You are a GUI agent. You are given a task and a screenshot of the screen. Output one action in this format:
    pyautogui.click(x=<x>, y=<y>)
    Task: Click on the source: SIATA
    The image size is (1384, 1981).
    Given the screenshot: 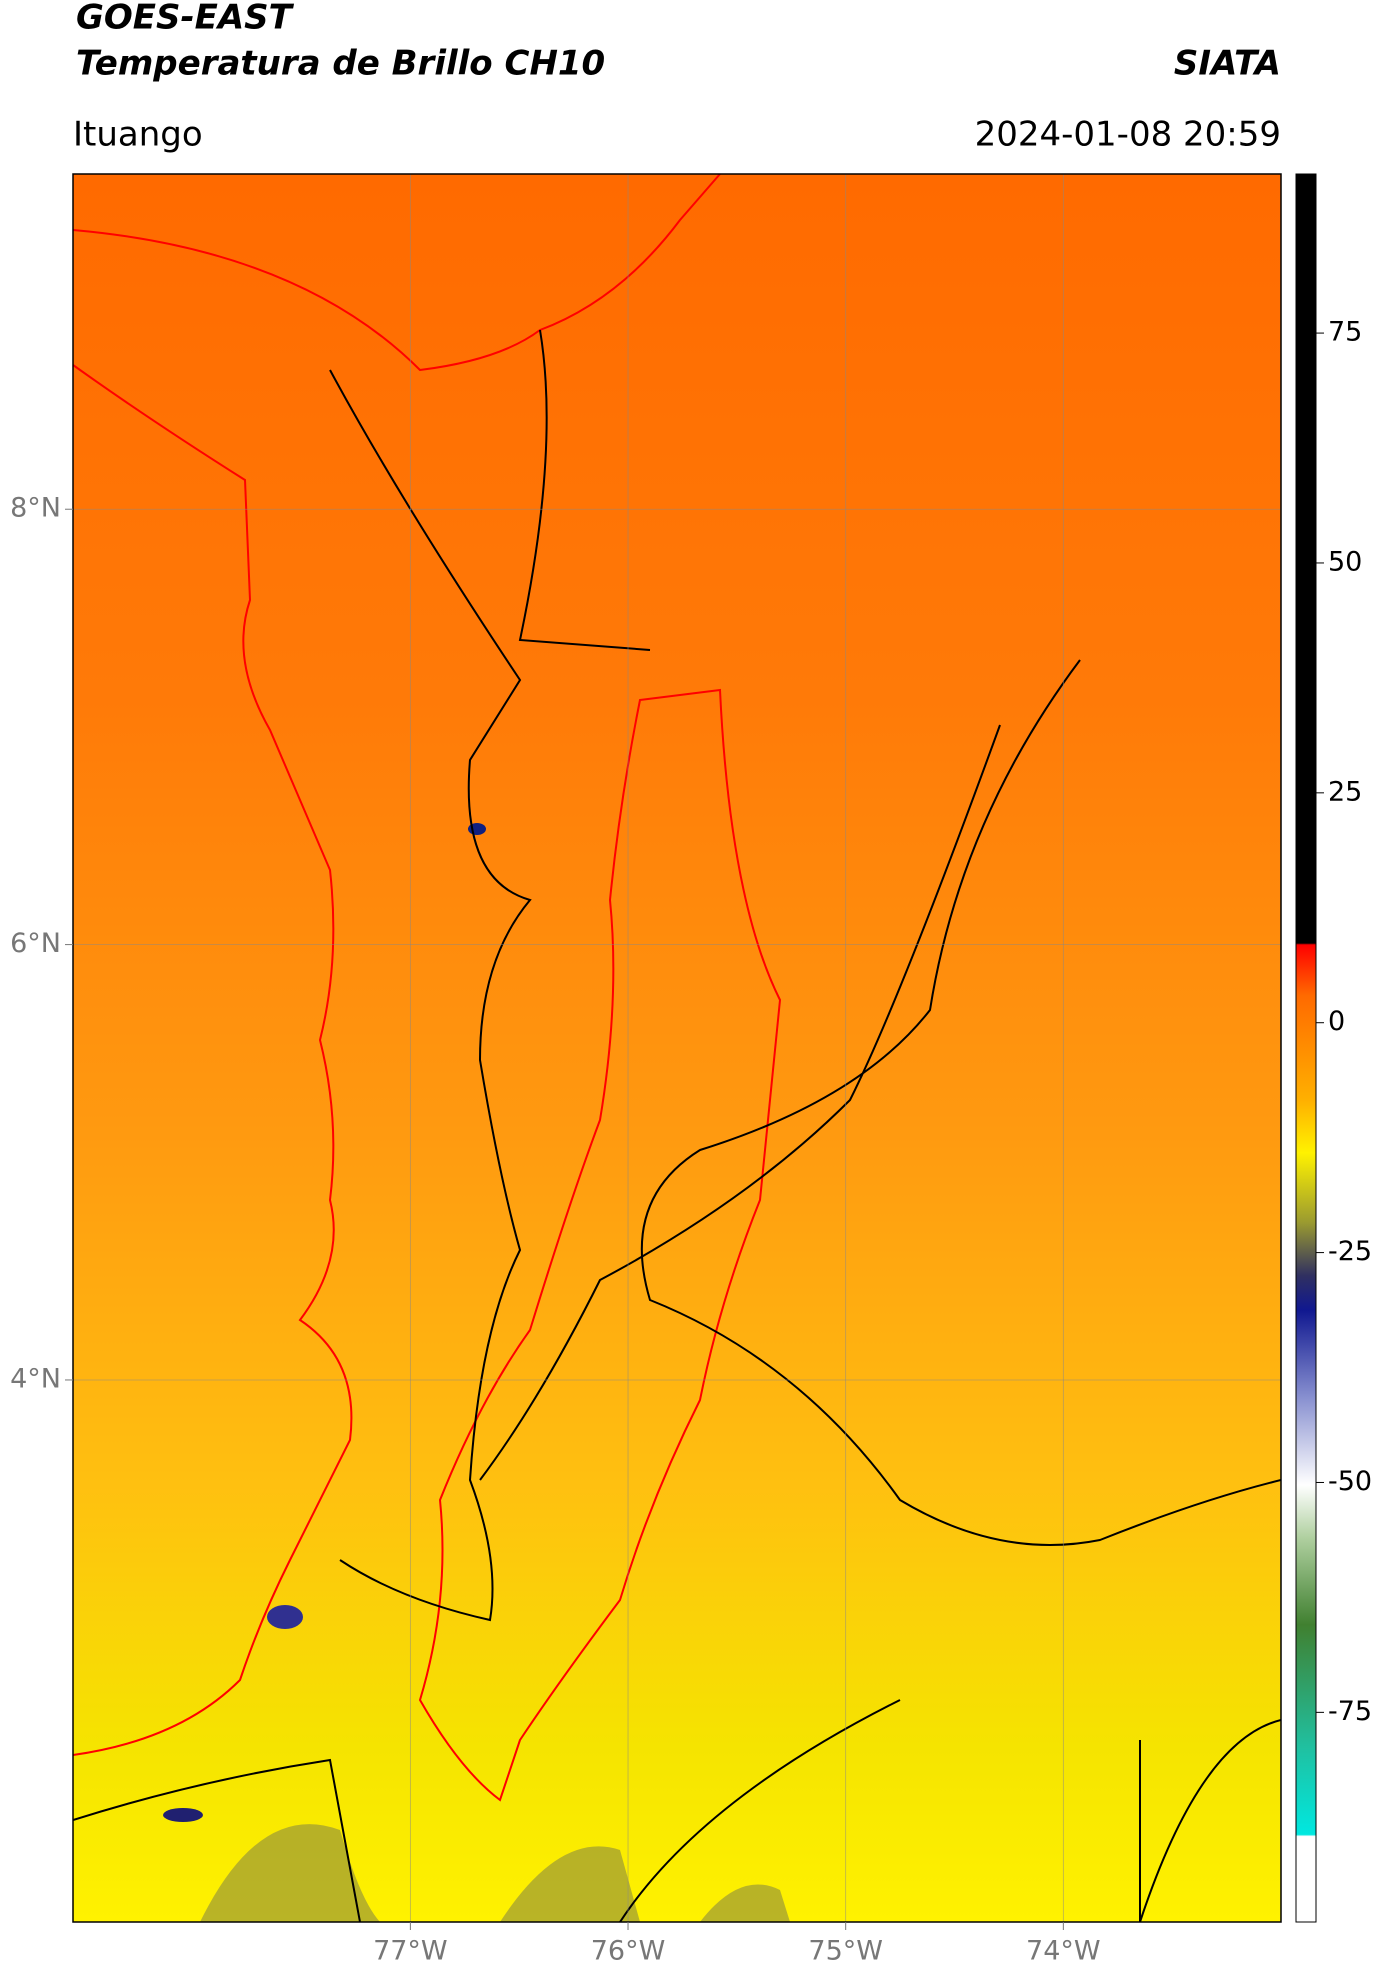 What is the action you would take?
    pyautogui.click(x=1227, y=64)
    